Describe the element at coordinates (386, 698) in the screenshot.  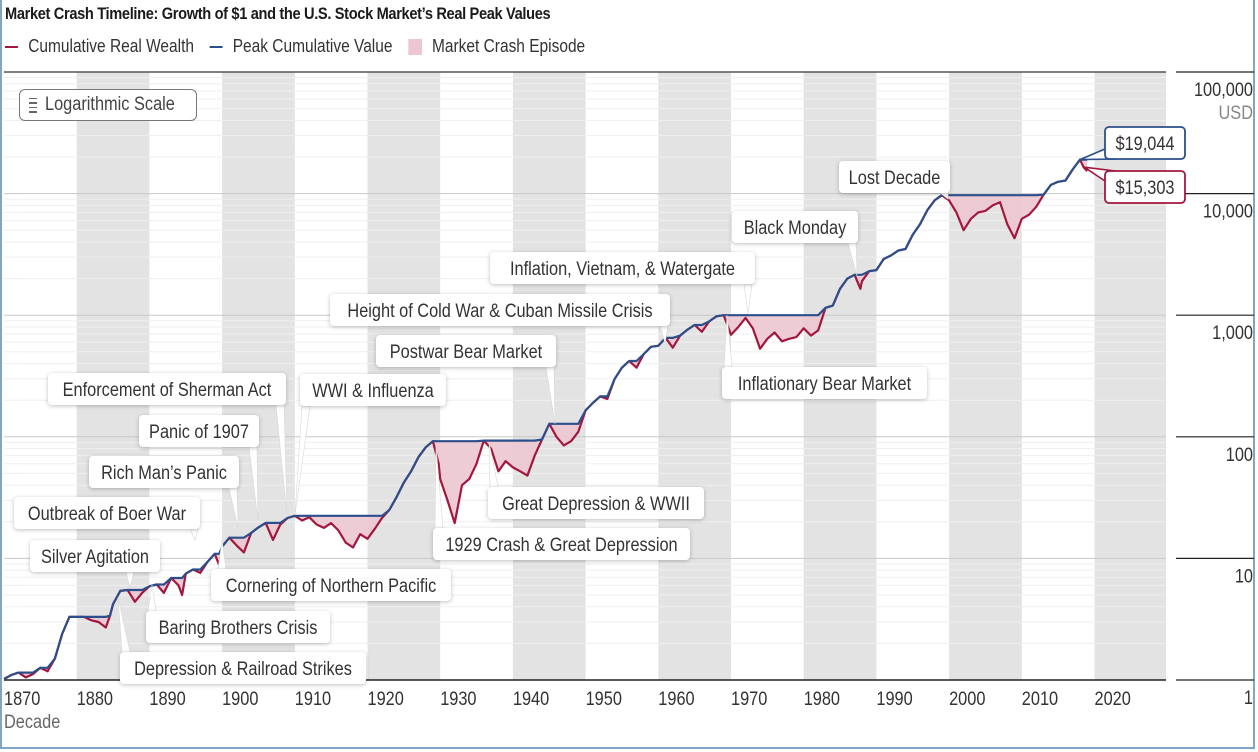
I see `x-tick-label: 1920` at that location.